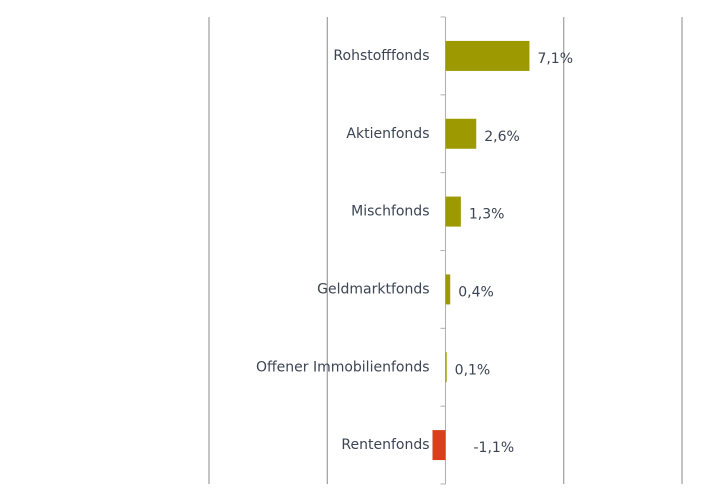  What do you see at coordinates (385, 445) in the screenshot?
I see `category-label: Rentenfonds` at bounding box center [385, 445].